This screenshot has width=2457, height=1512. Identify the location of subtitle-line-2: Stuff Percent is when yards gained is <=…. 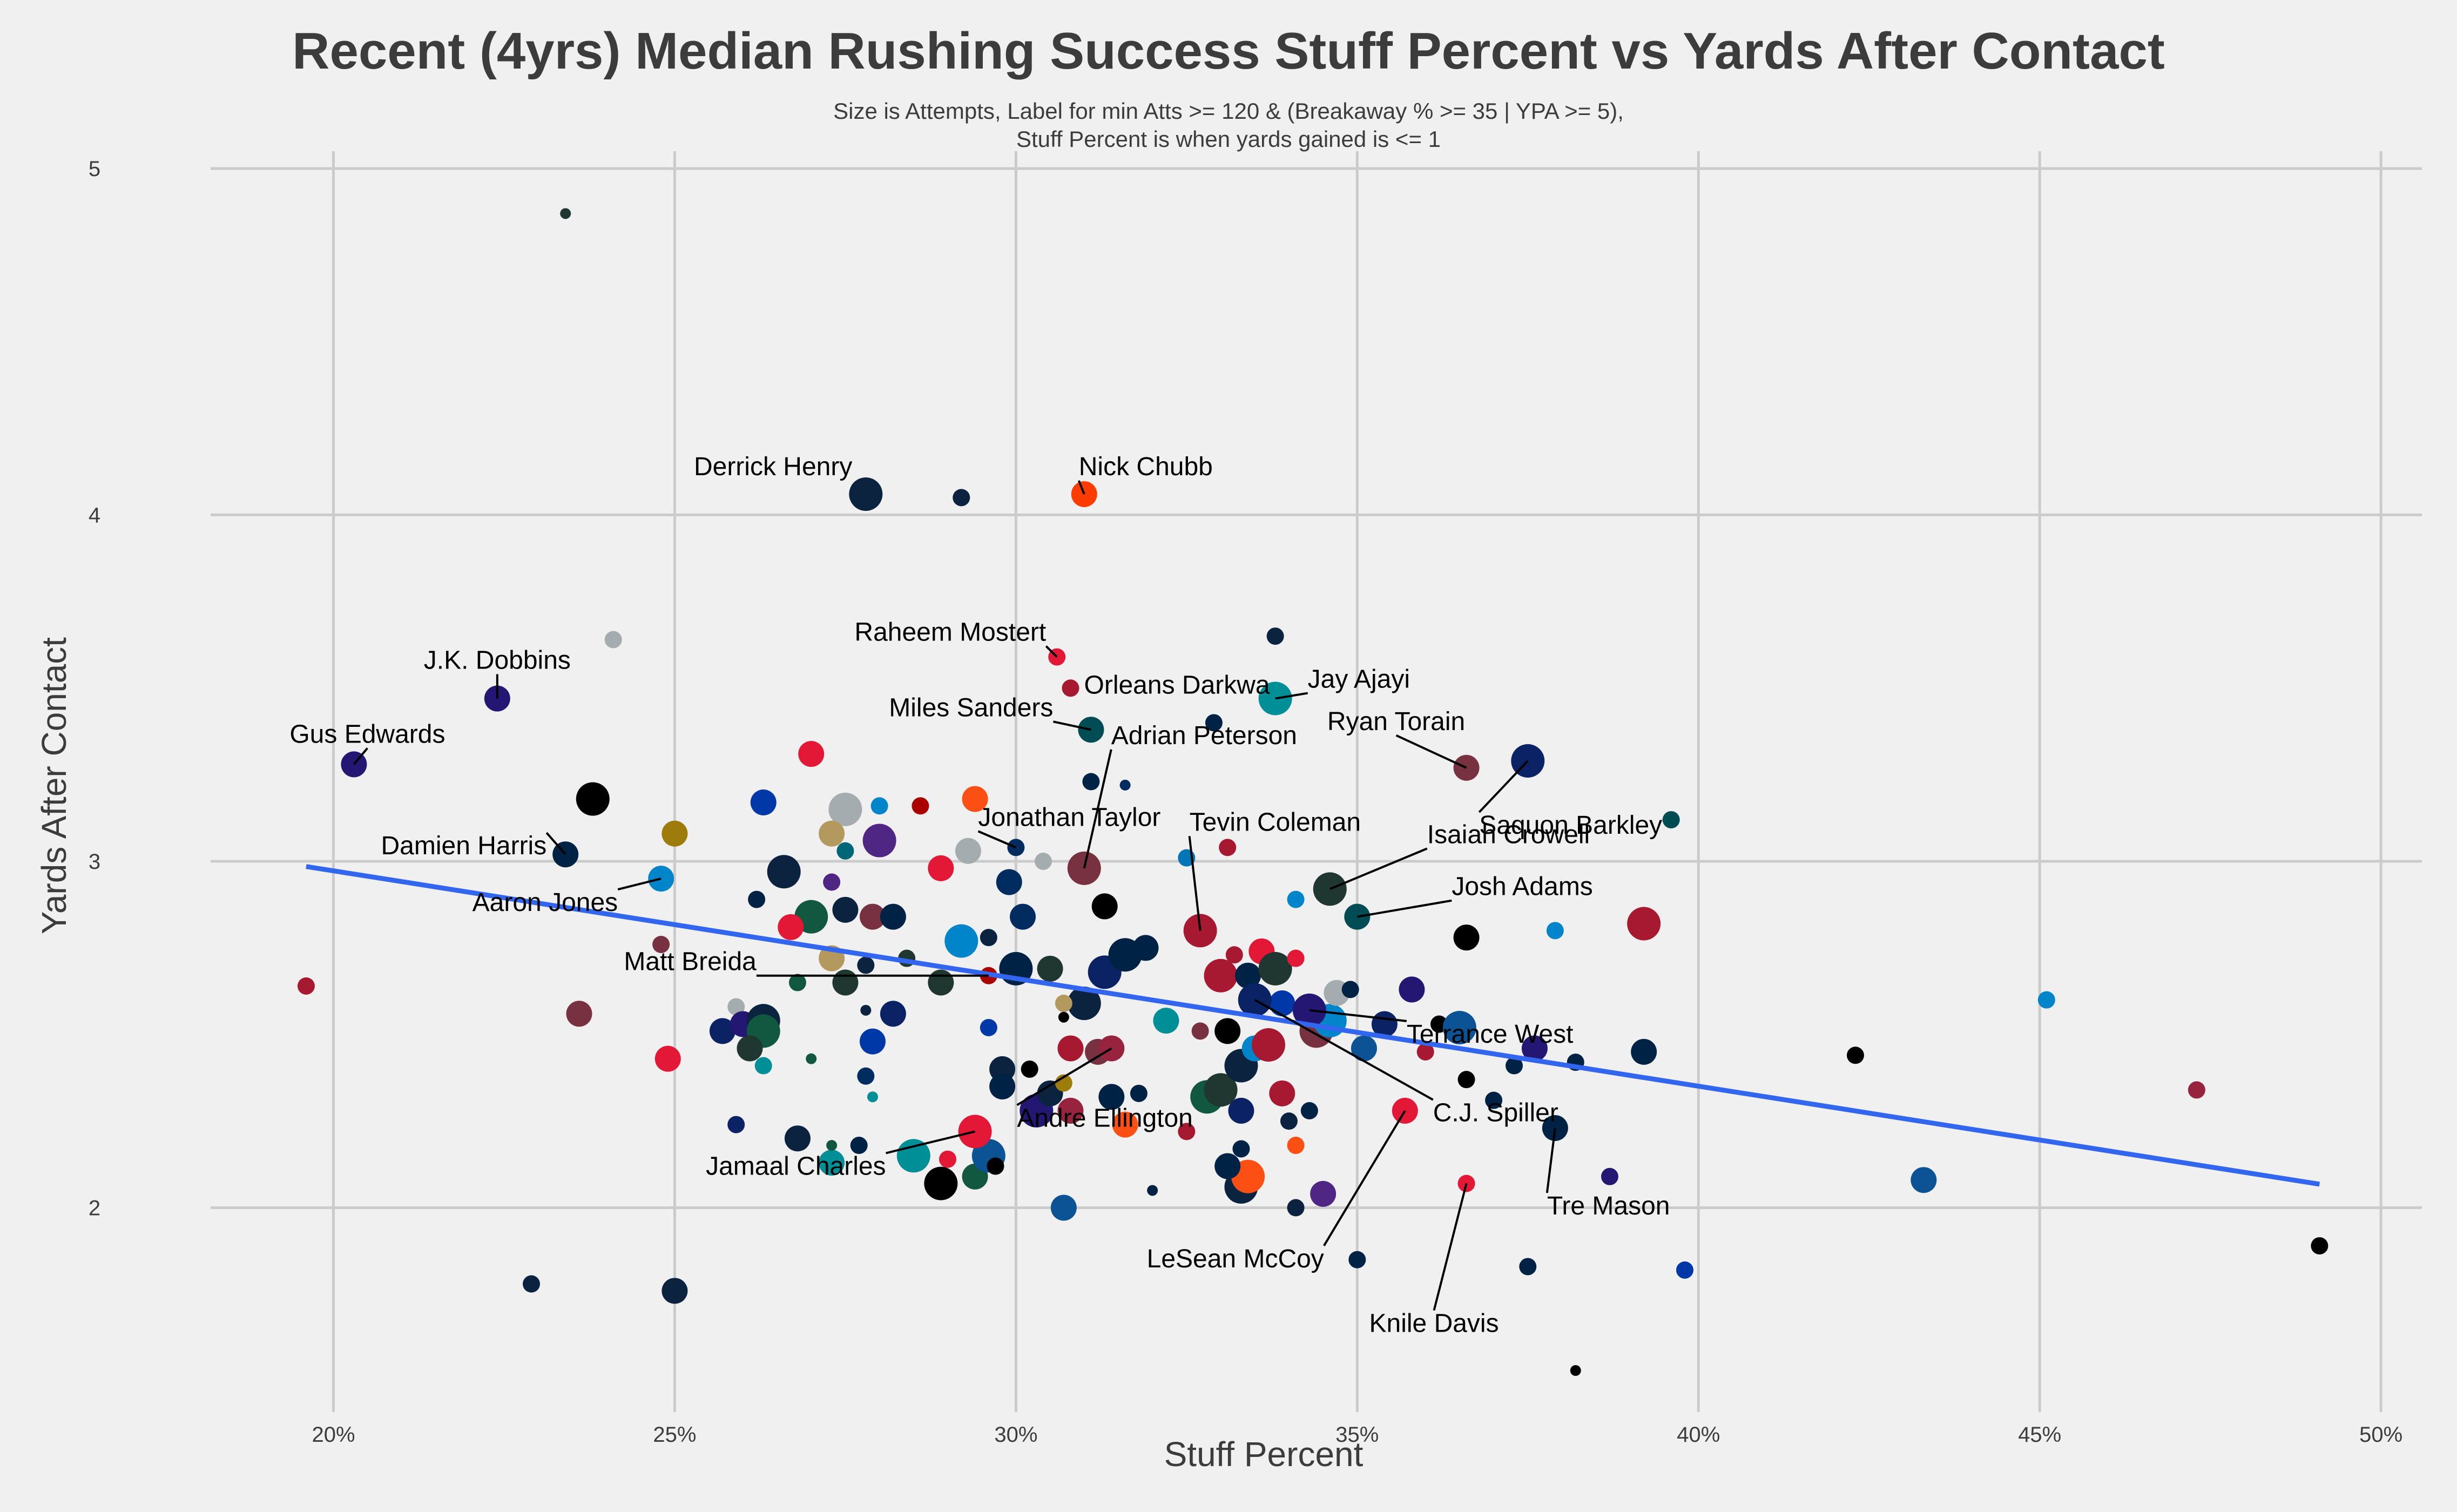
(1228, 139).